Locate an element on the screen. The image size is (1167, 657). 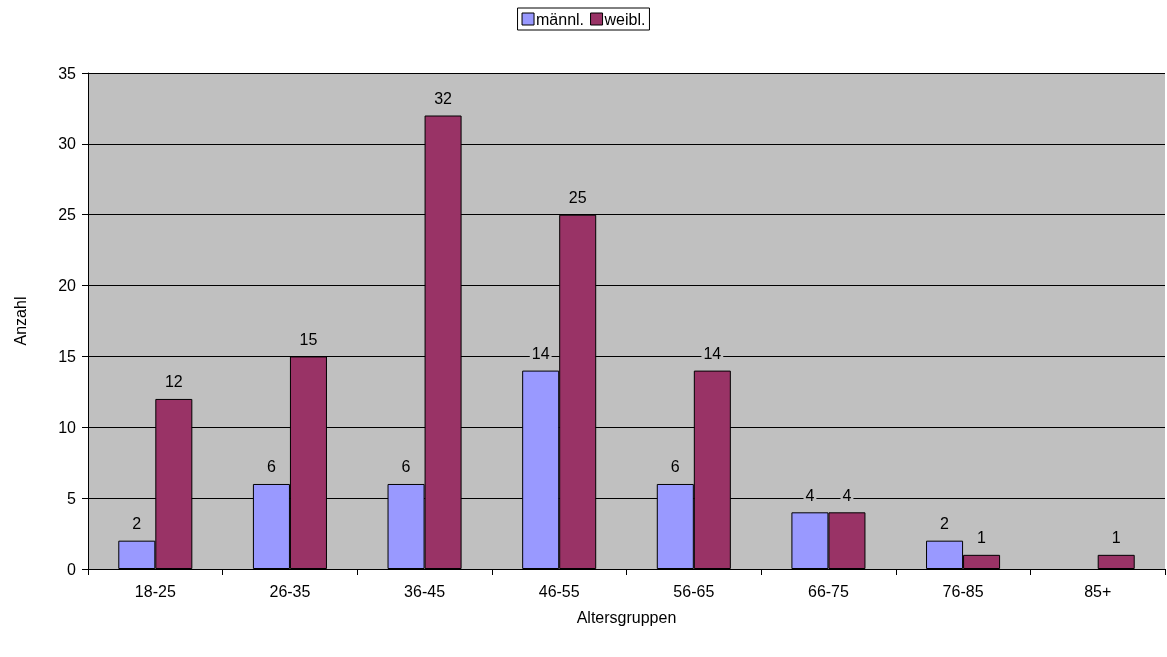
y-tick-label: 15 is located at coordinates (67, 356).